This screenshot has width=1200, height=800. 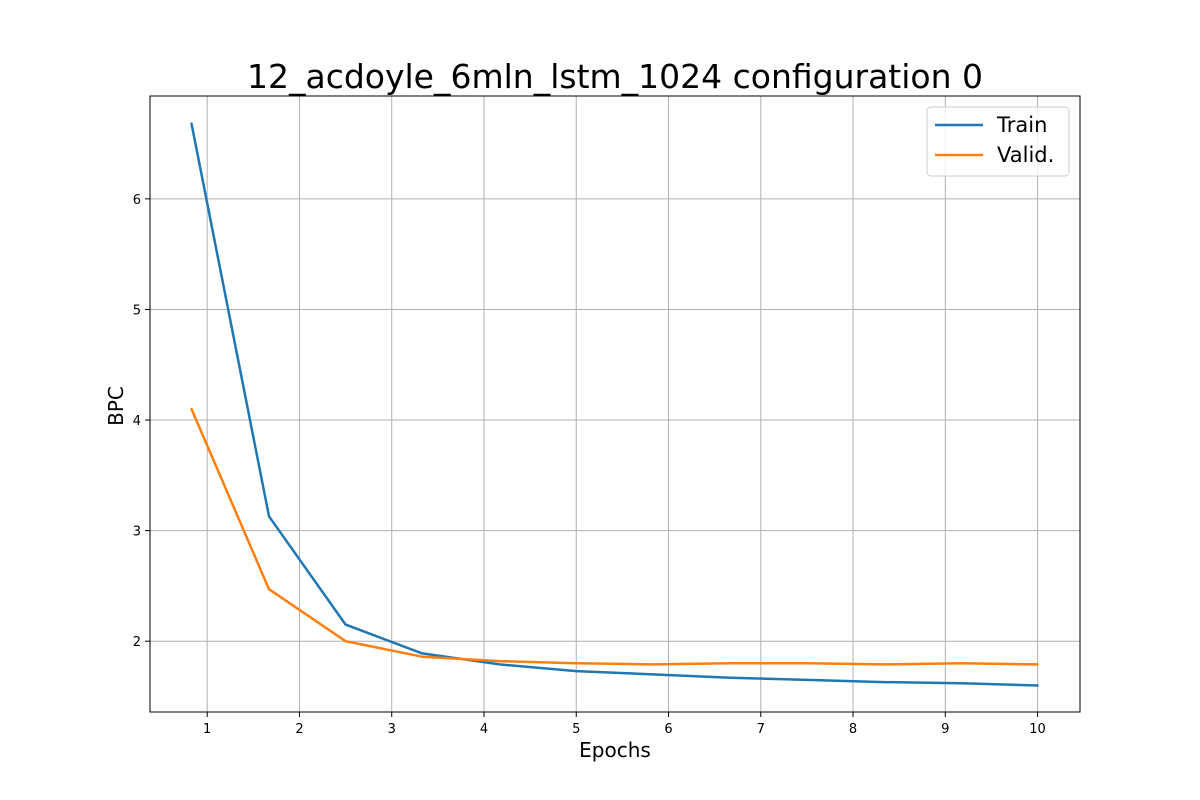 I want to click on x-tick-label: 5, so click(x=576, y=729).